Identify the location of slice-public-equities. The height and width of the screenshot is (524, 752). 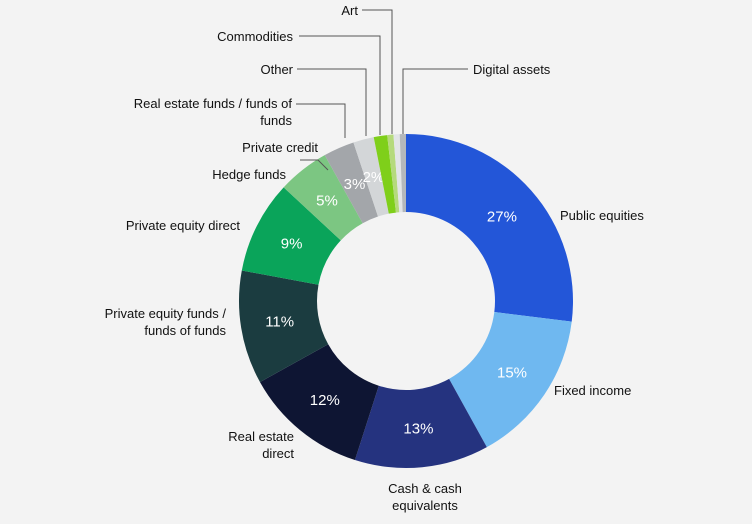
(489, 228).